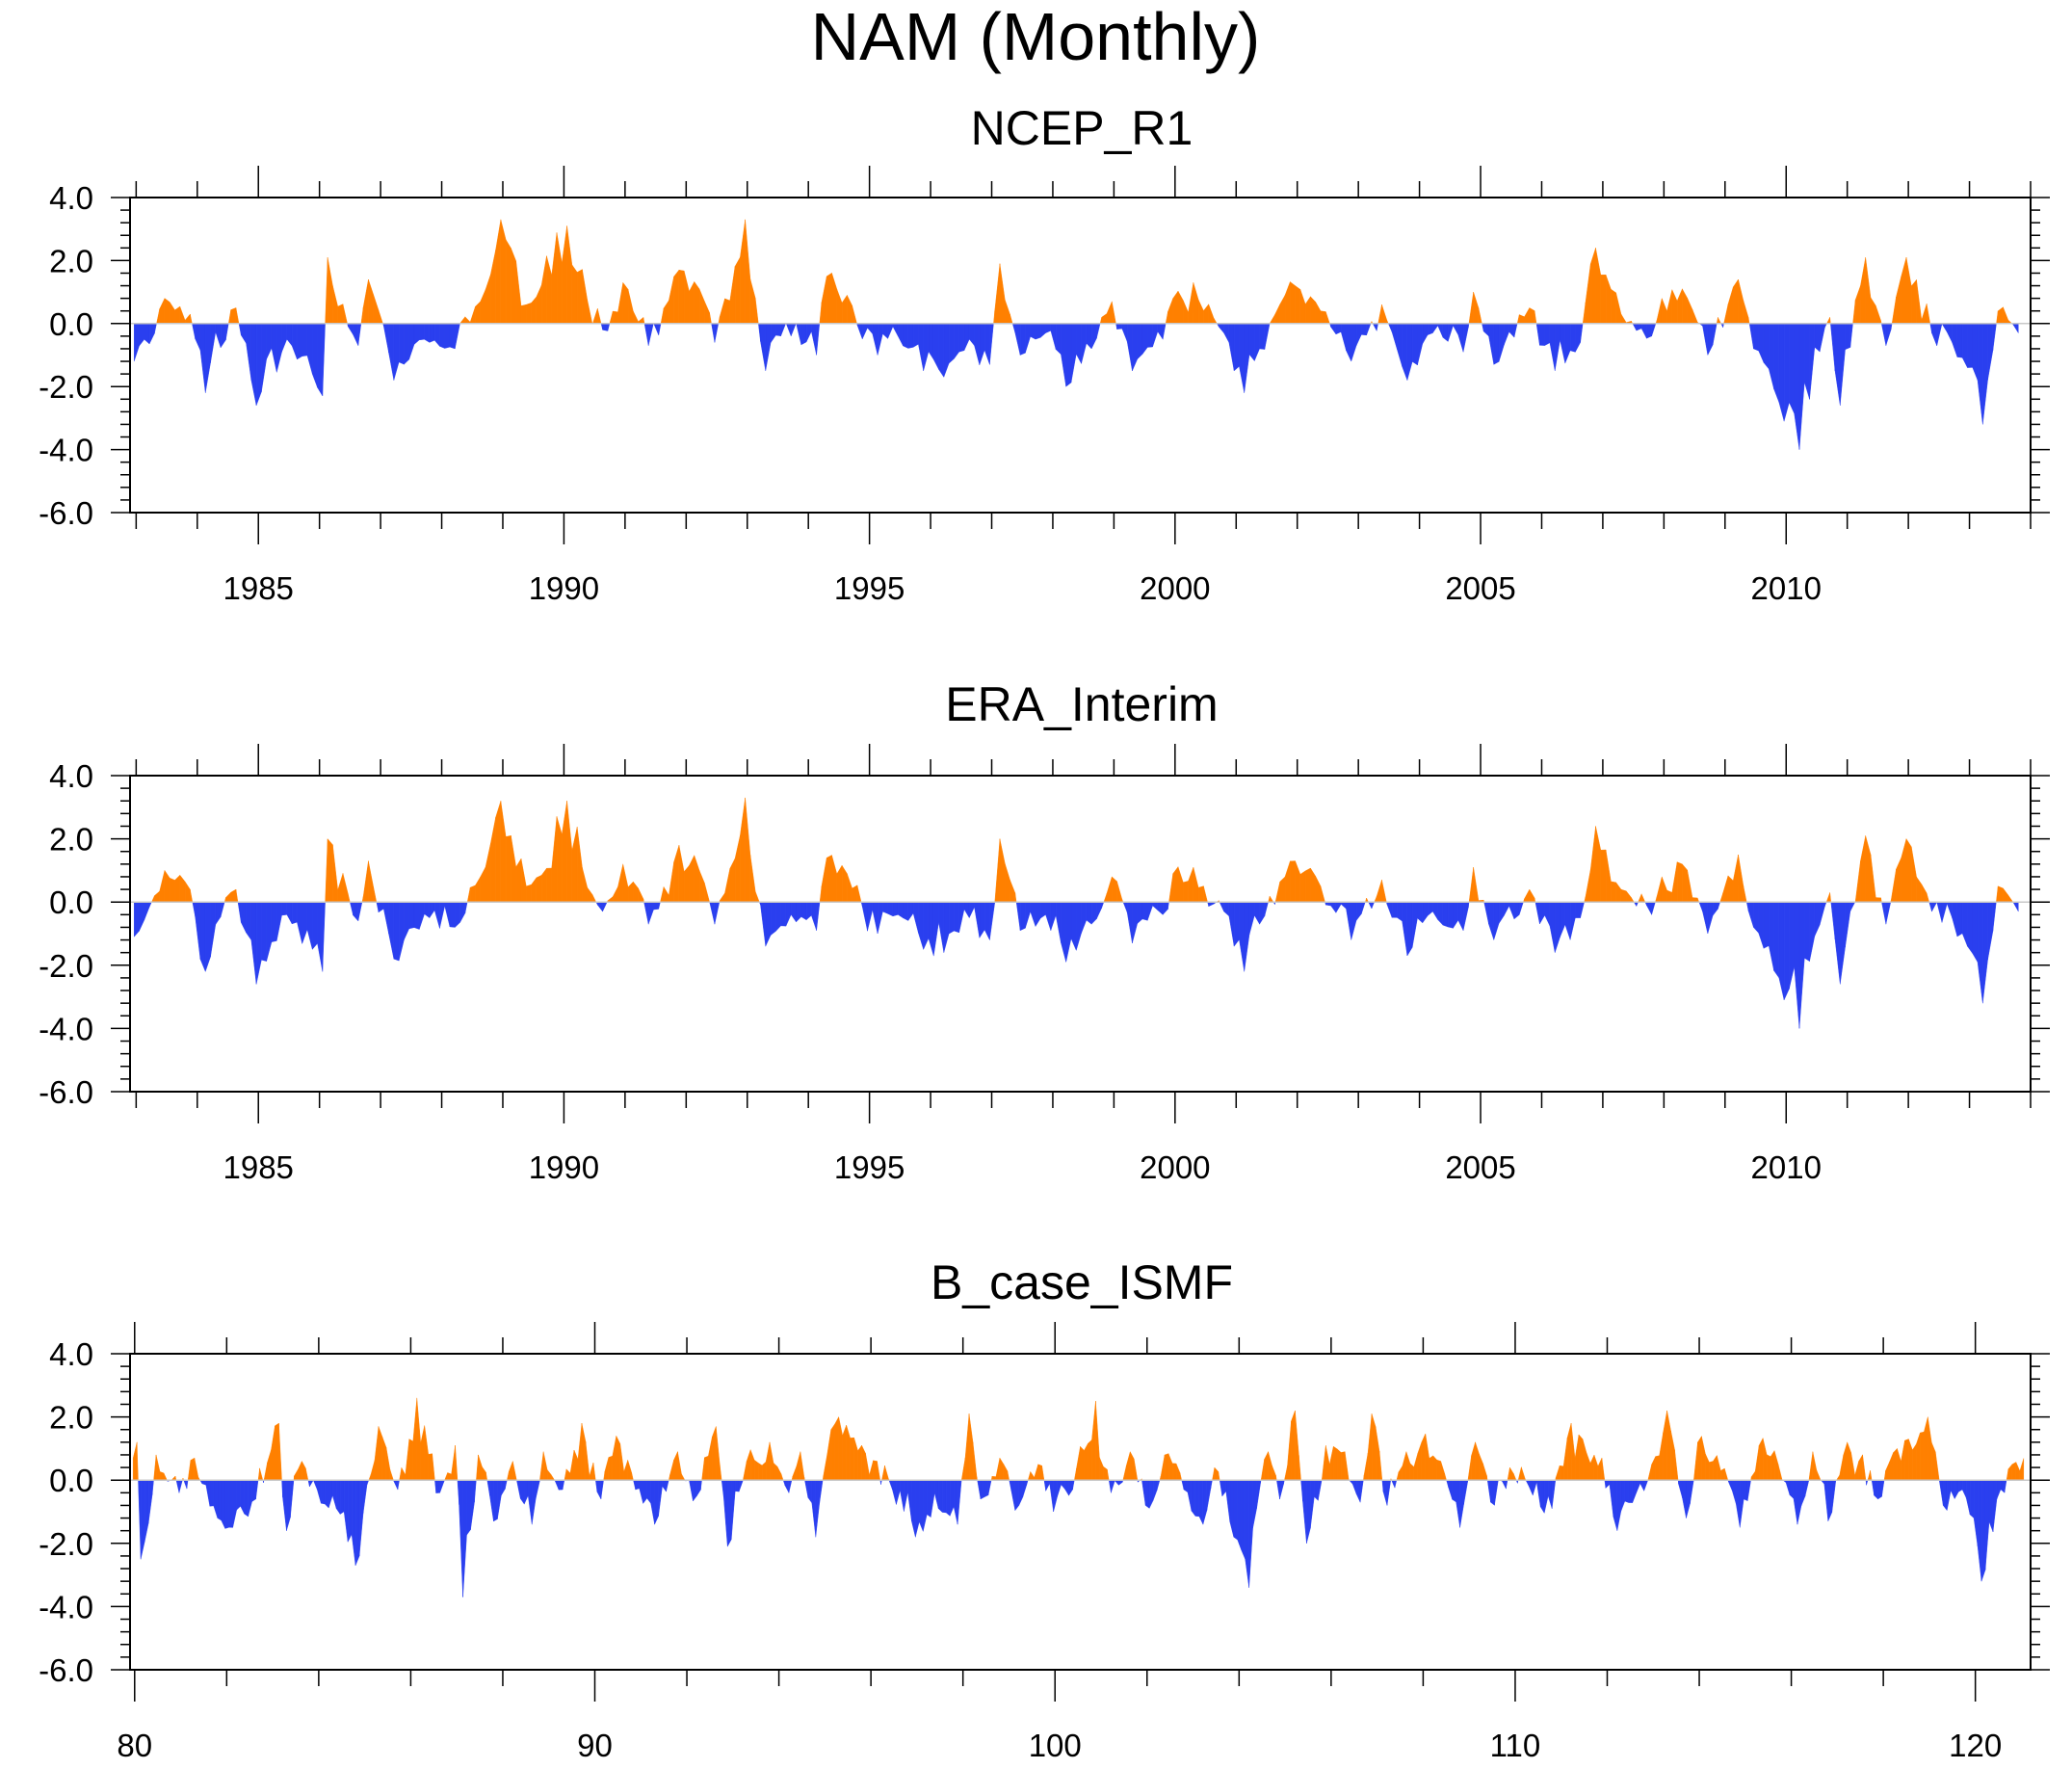 Image resolution: width=2072 pixels, height=1769 pixels. What do you see at coordinates (71, 1480) in the screenshot?
I see `y-tick-label: 0.0` at bounding box center [71, 1480].